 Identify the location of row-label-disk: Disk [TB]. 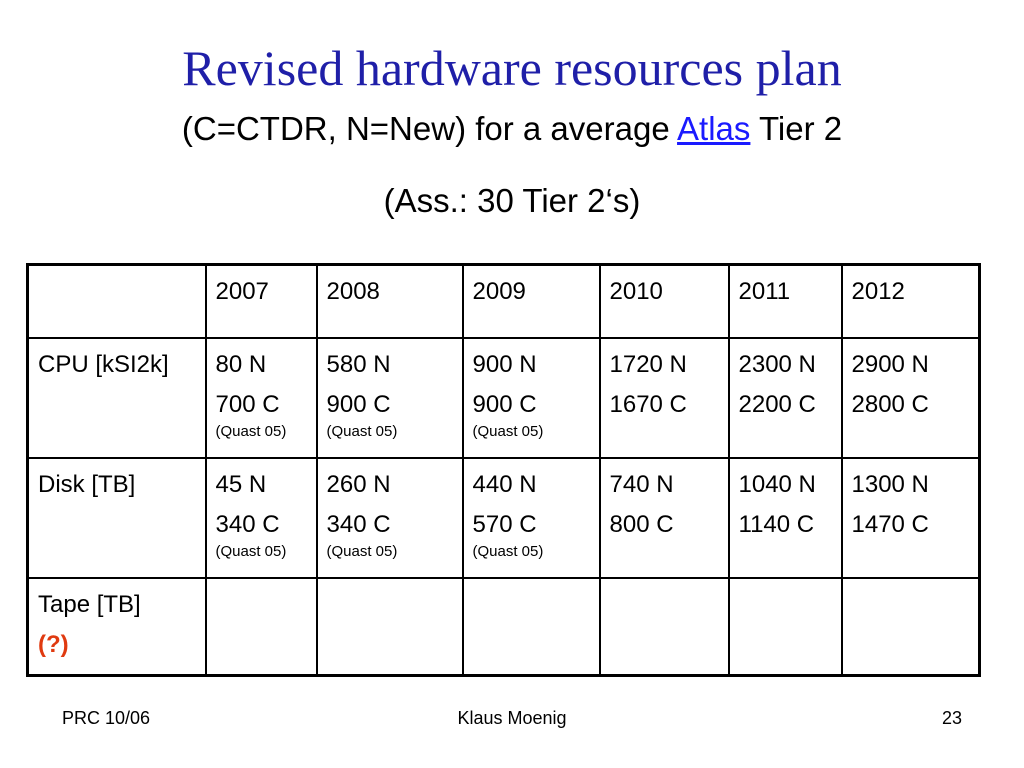
(116, 517).